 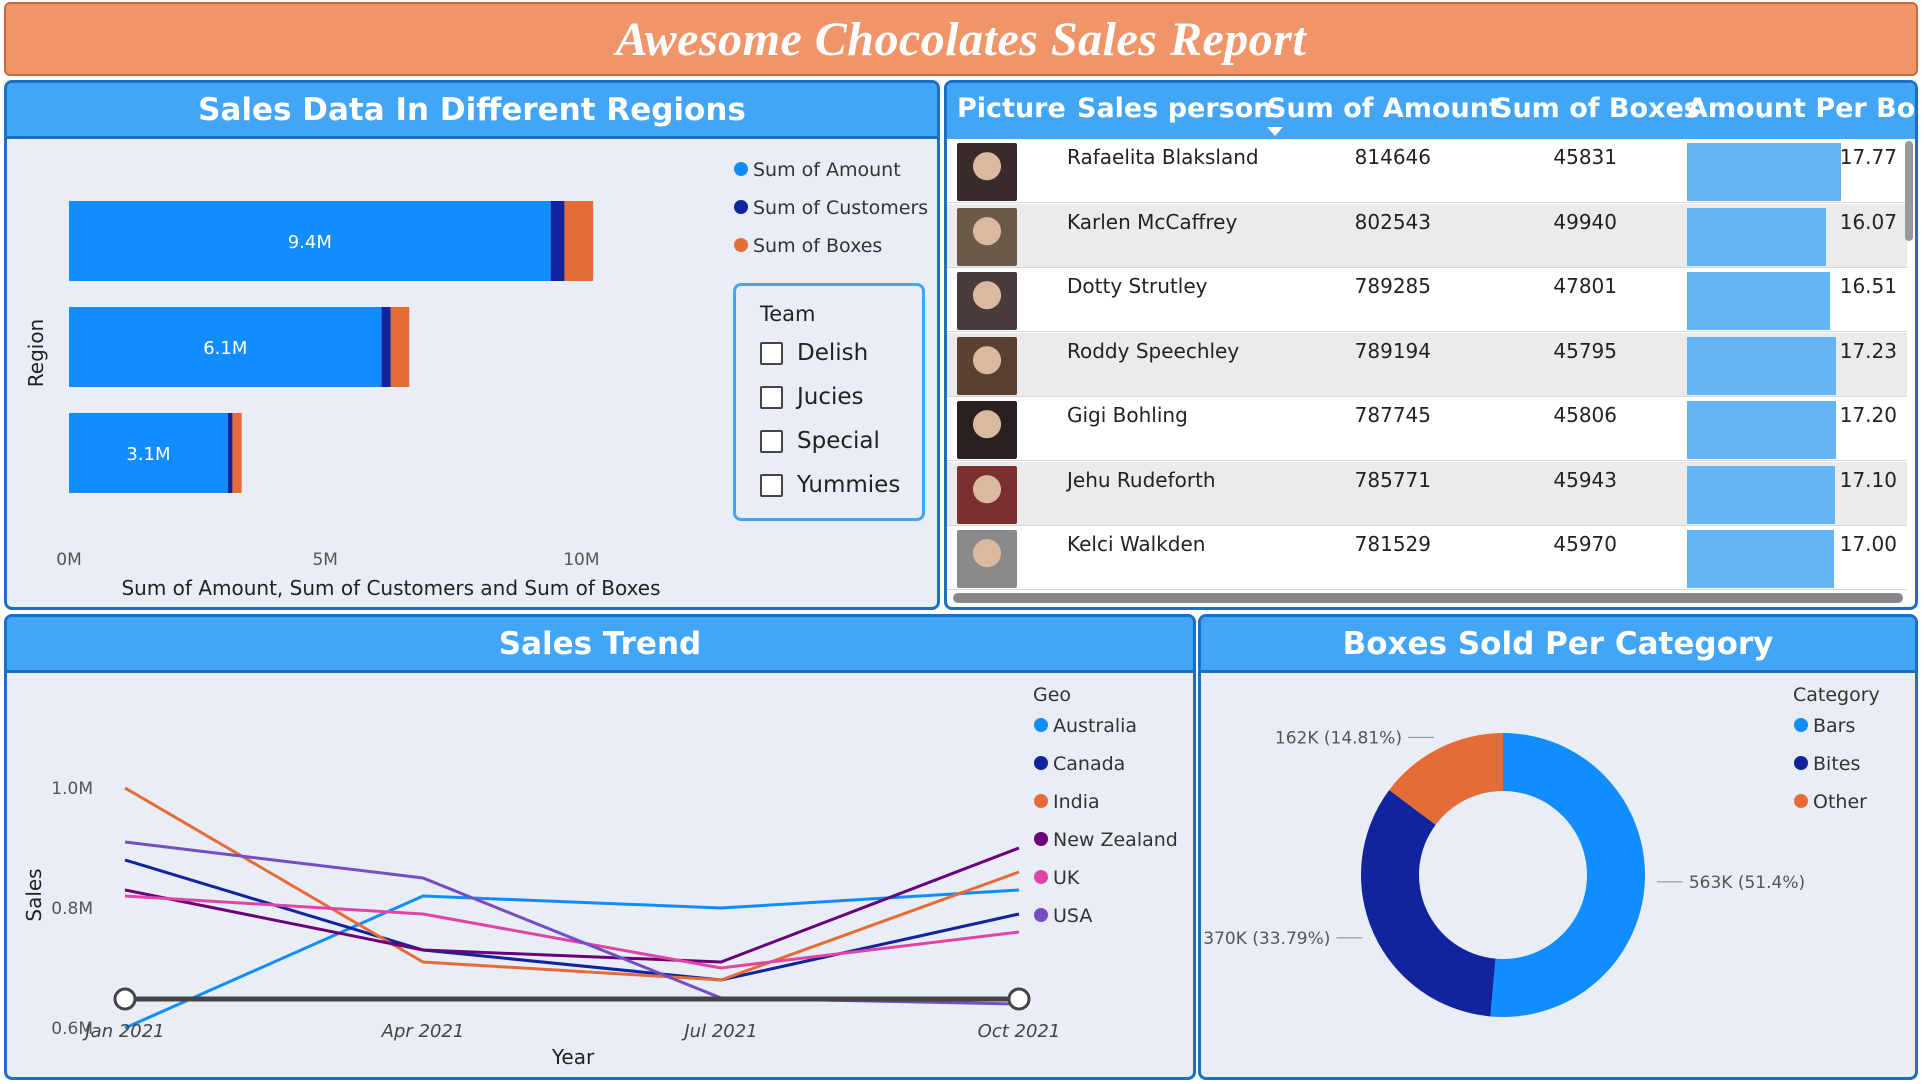 What do you see at coordinates (72, 1029) in the screenshot?
I see `y-tick-label-0: 0.6M` at bounding box center [72, 1029].